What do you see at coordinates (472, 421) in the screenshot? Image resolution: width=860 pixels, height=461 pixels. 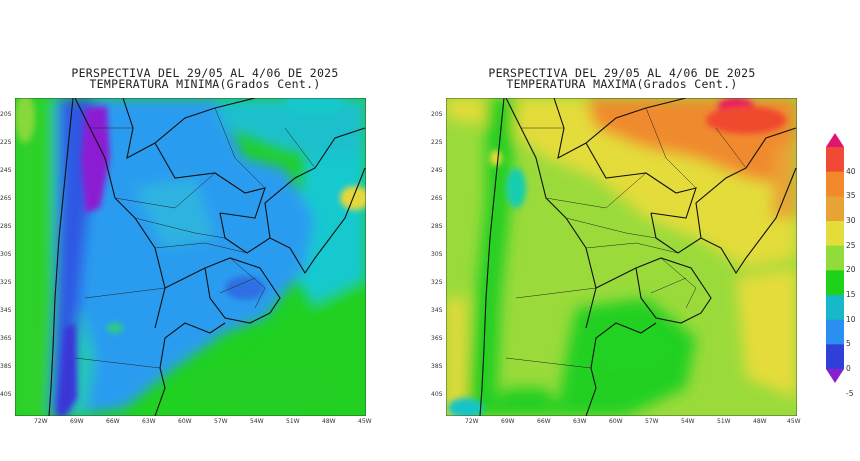 I see `max-lon-label: 72W` at bounding box center [472, 421].